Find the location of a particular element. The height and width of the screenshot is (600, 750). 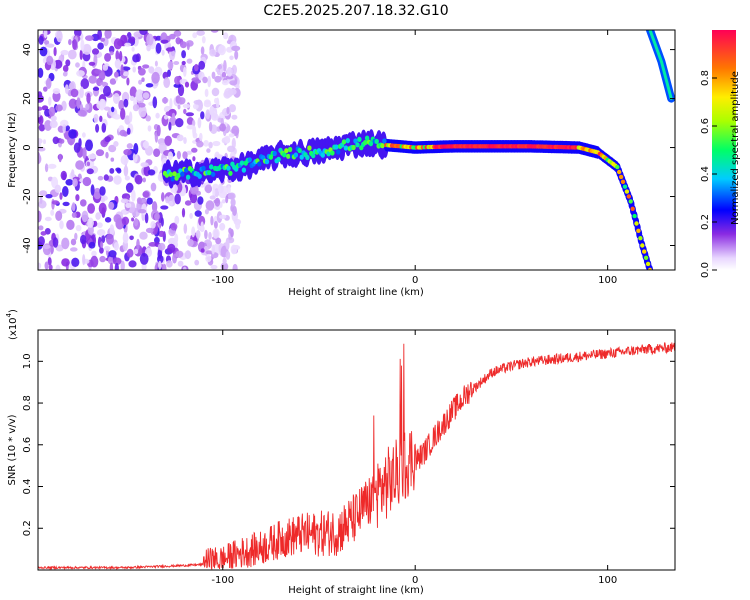

y-tick-label: 0 is located at coordinates (27, 147).